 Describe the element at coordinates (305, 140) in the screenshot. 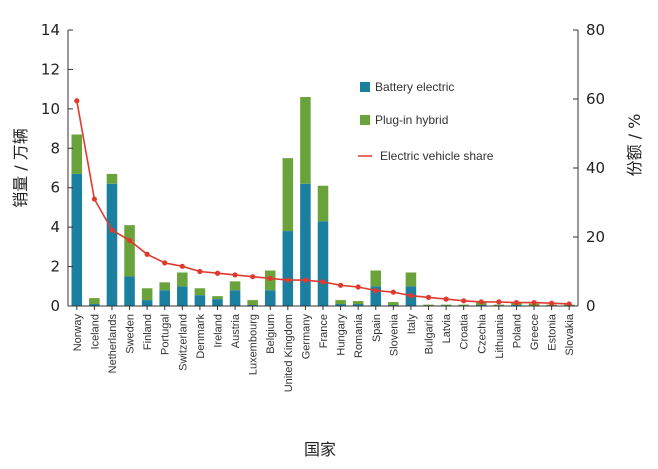

I see `bar-phev-germany` at that location.